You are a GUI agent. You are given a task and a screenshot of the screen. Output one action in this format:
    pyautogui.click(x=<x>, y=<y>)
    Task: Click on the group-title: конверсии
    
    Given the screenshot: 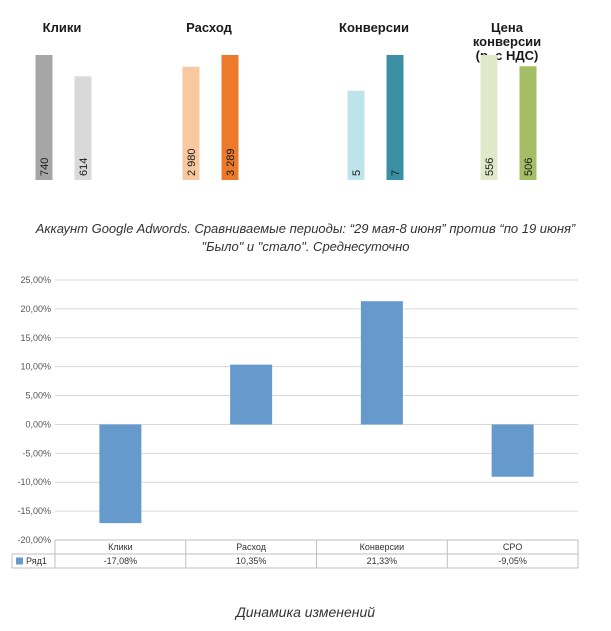 What is the action you would take?
    pyautogui.click(x=507, y=41)
    